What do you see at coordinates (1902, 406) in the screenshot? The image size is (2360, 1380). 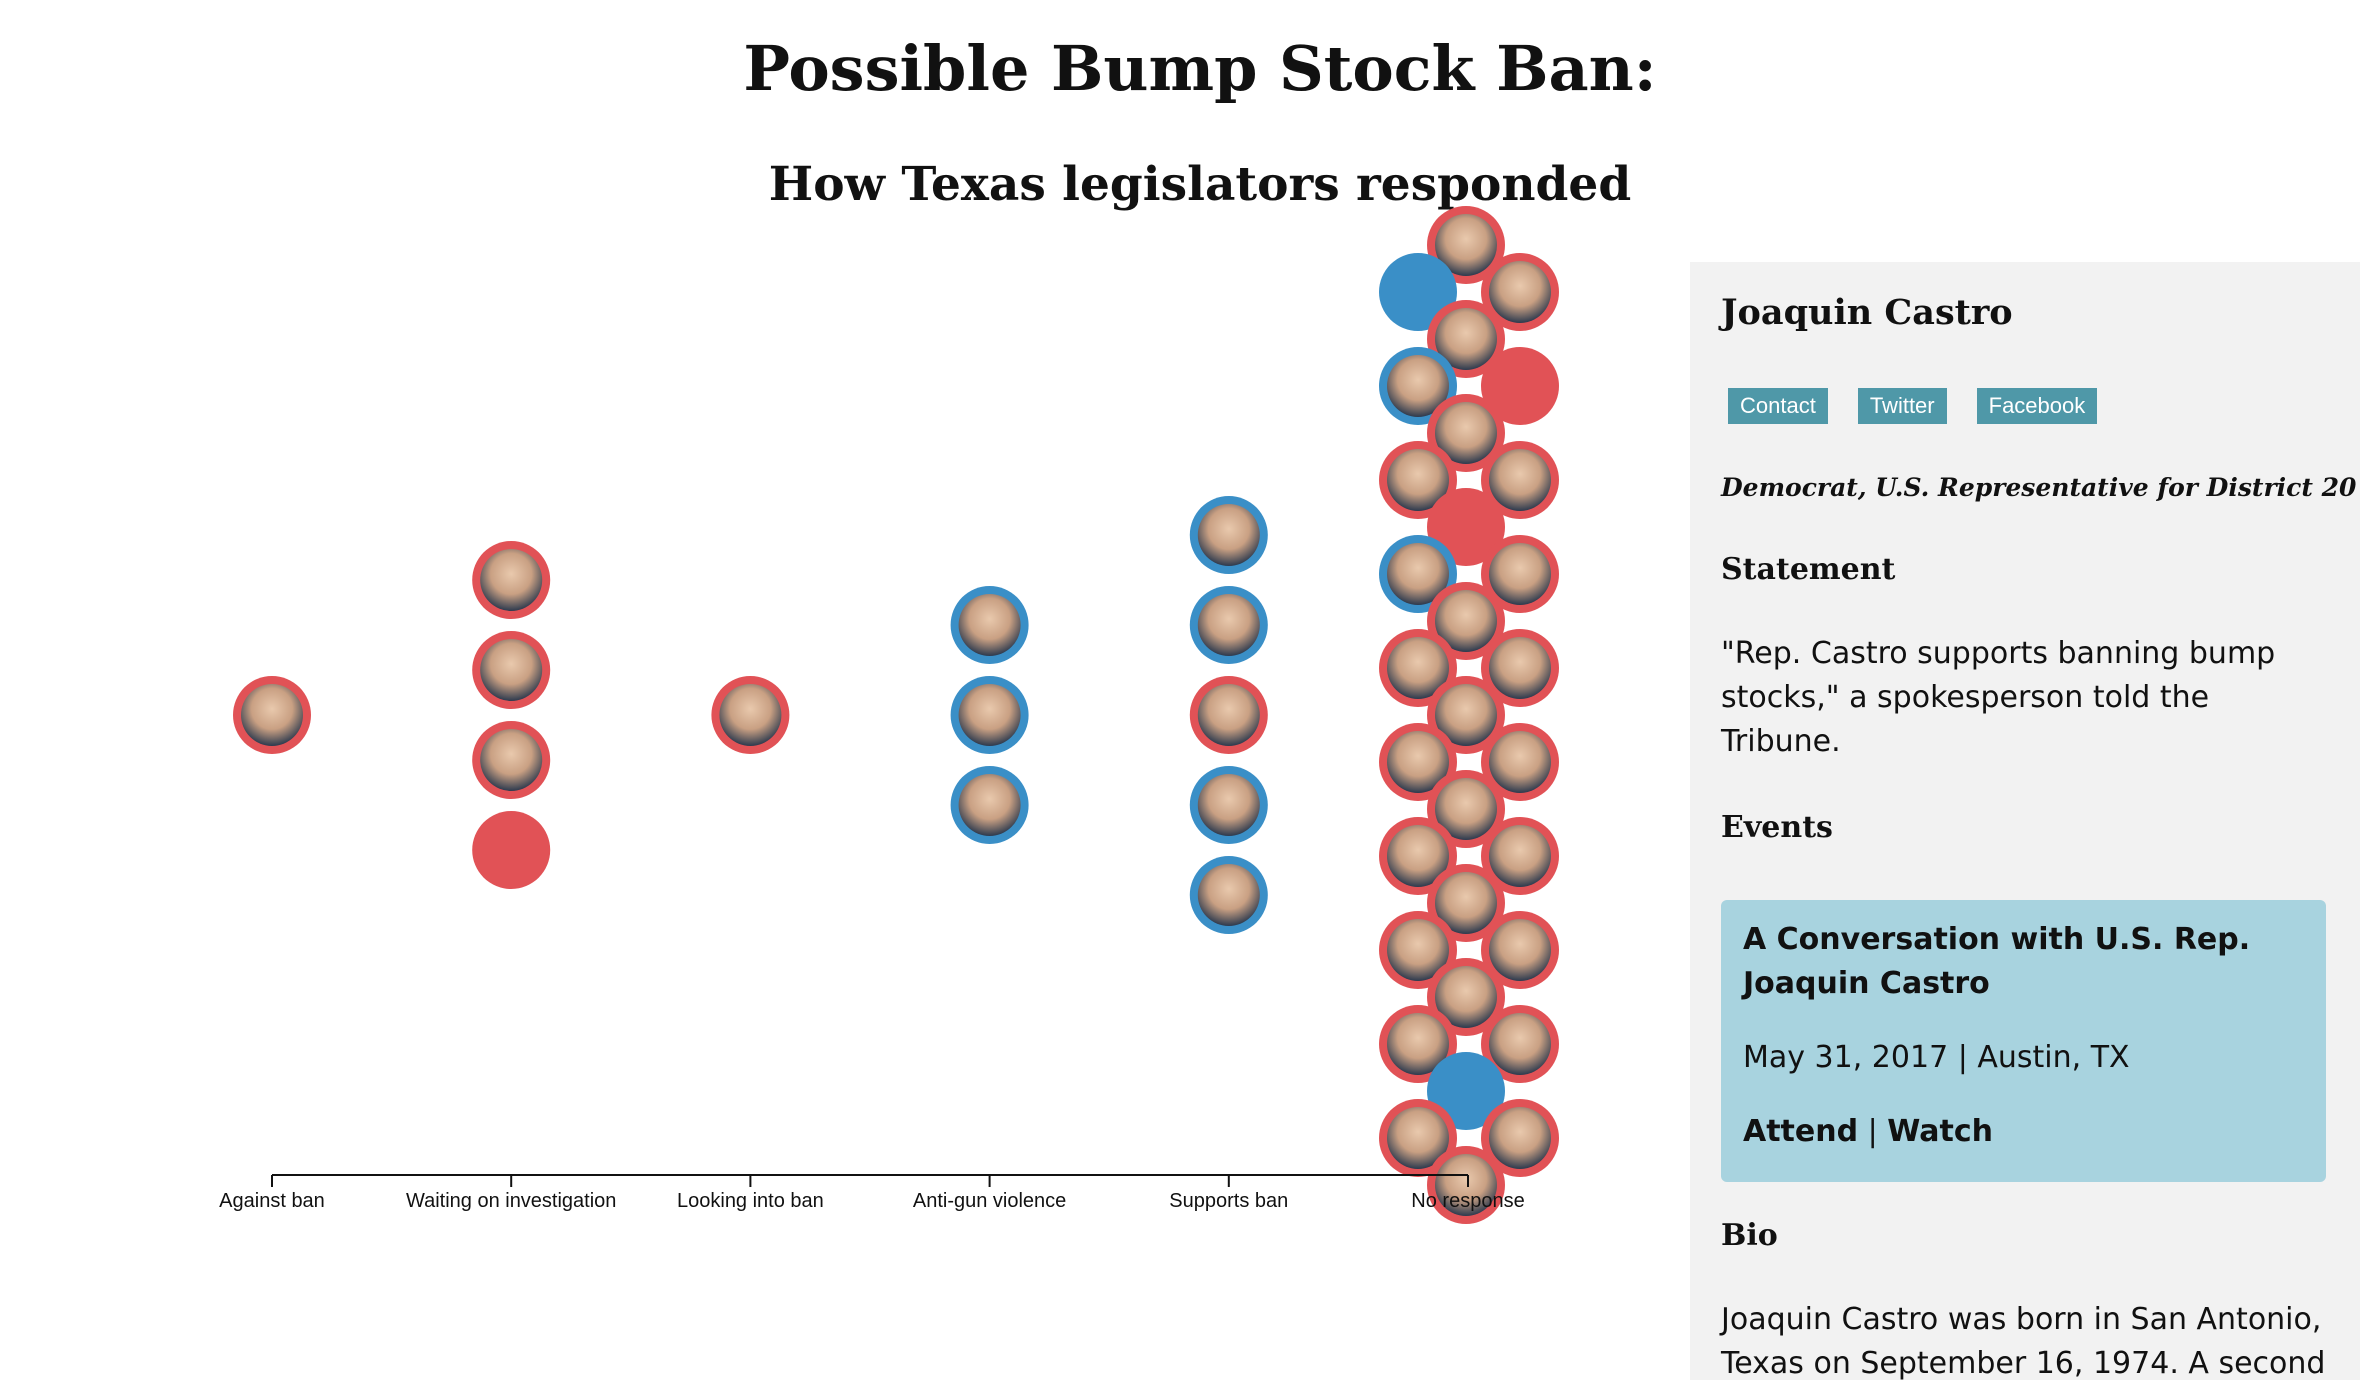 I see `twitter-link: Twitter` at bounding box center [1902, 406].